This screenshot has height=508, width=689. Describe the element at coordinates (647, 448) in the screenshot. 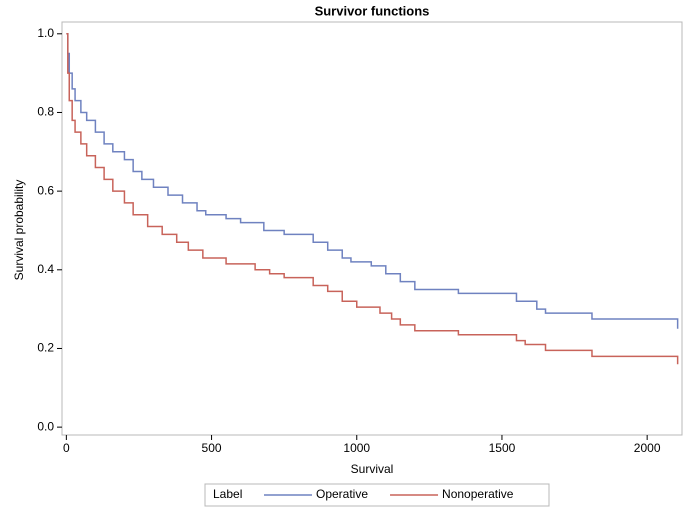

I see `x-tick-label: 2000` at that location.